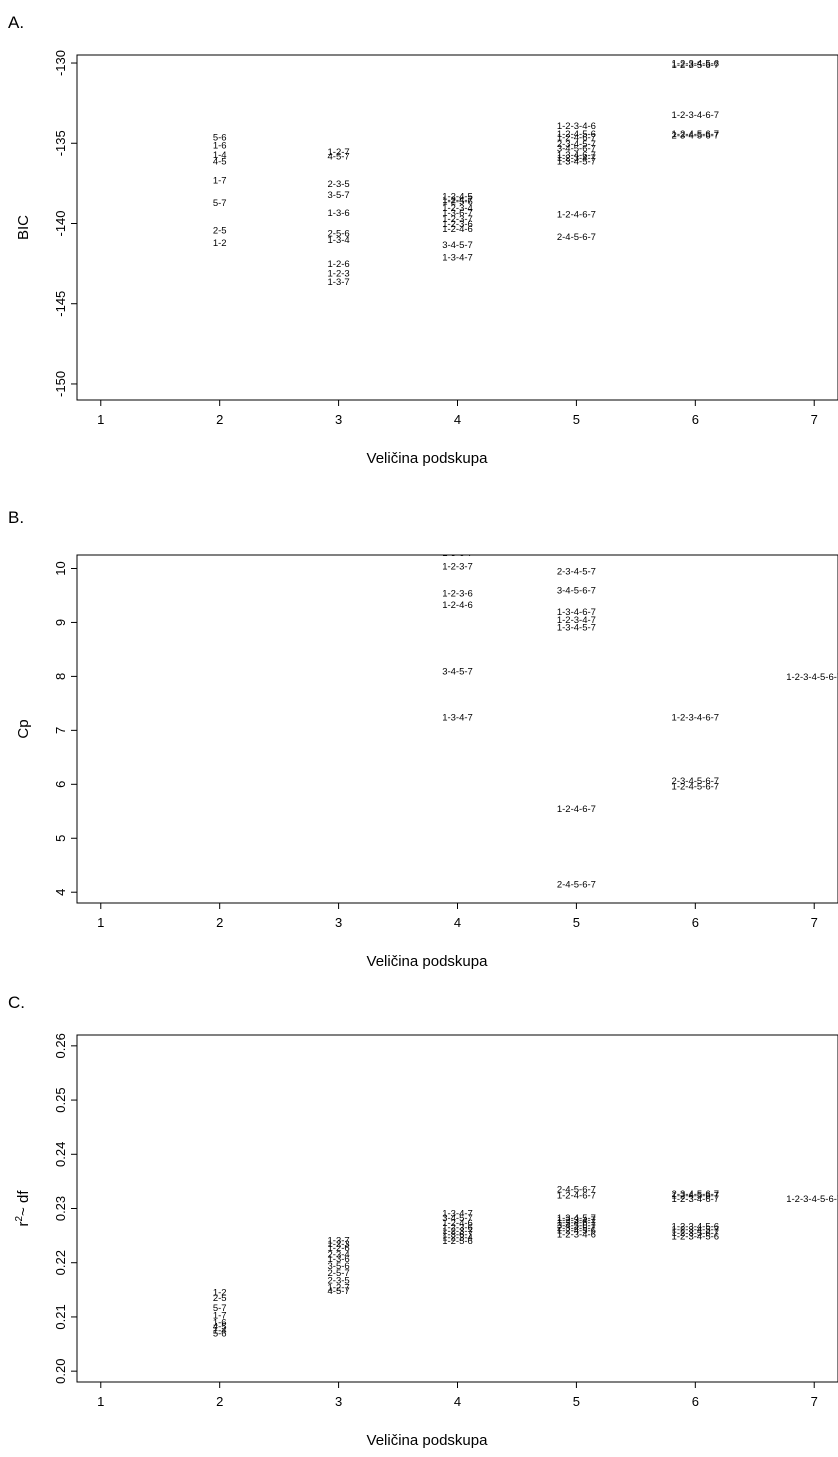  What do you see at coordinates (60, 1154) in the screenshot?
I see `y-tick-label: 0.24` at bounding box center [60, 1154].